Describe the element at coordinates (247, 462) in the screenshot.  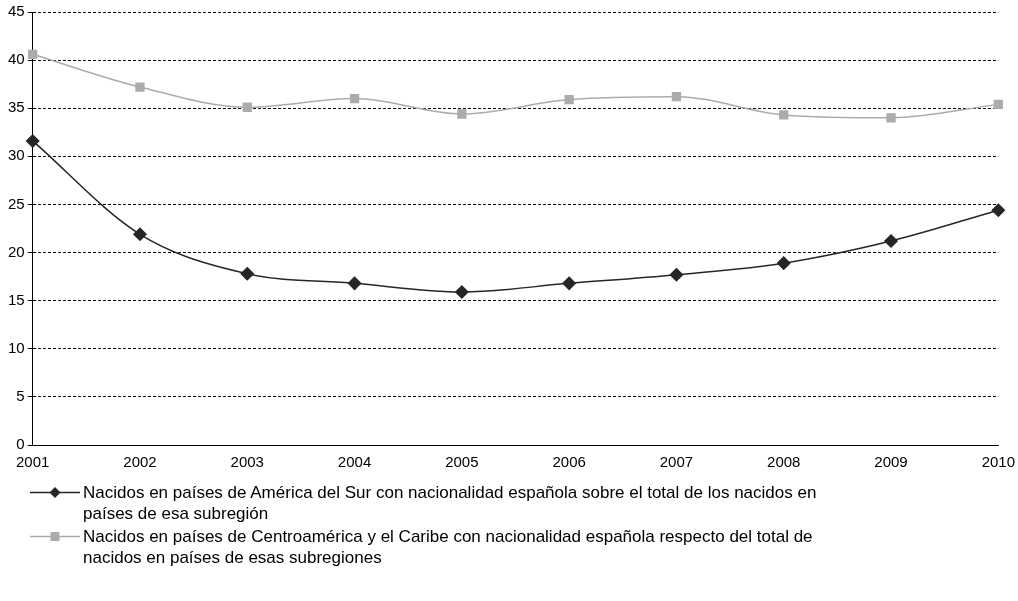
I see `x-tick-label: 2003` at that location.